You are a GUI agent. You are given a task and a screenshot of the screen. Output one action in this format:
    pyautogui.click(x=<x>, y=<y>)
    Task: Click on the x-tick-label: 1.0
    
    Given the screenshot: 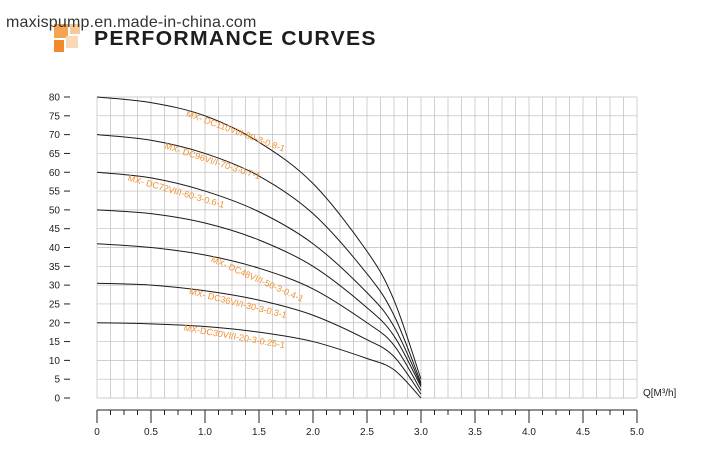 What is the action you would take?
    pyautogui.click(x=205, y=432)
    